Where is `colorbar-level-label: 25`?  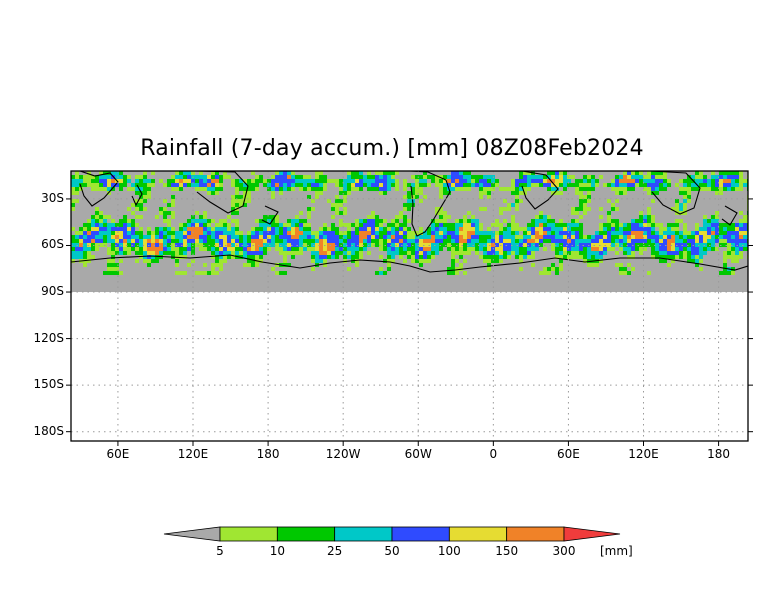 colorbar-level-label: 25 is located at coordinates (335, 551).